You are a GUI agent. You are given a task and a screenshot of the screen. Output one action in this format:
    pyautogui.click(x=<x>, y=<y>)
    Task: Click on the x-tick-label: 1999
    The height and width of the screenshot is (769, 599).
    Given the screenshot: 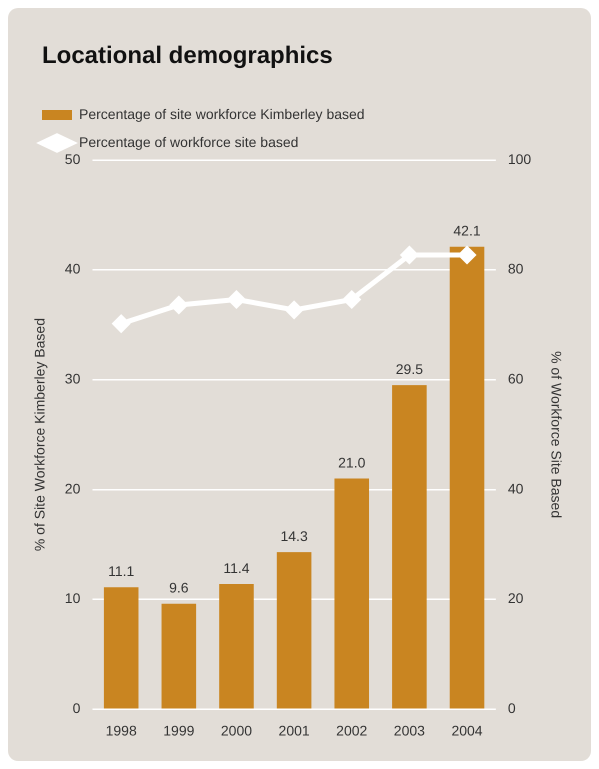 What is the action you would take?
    pyautogui.click(x=179, y=730)
    